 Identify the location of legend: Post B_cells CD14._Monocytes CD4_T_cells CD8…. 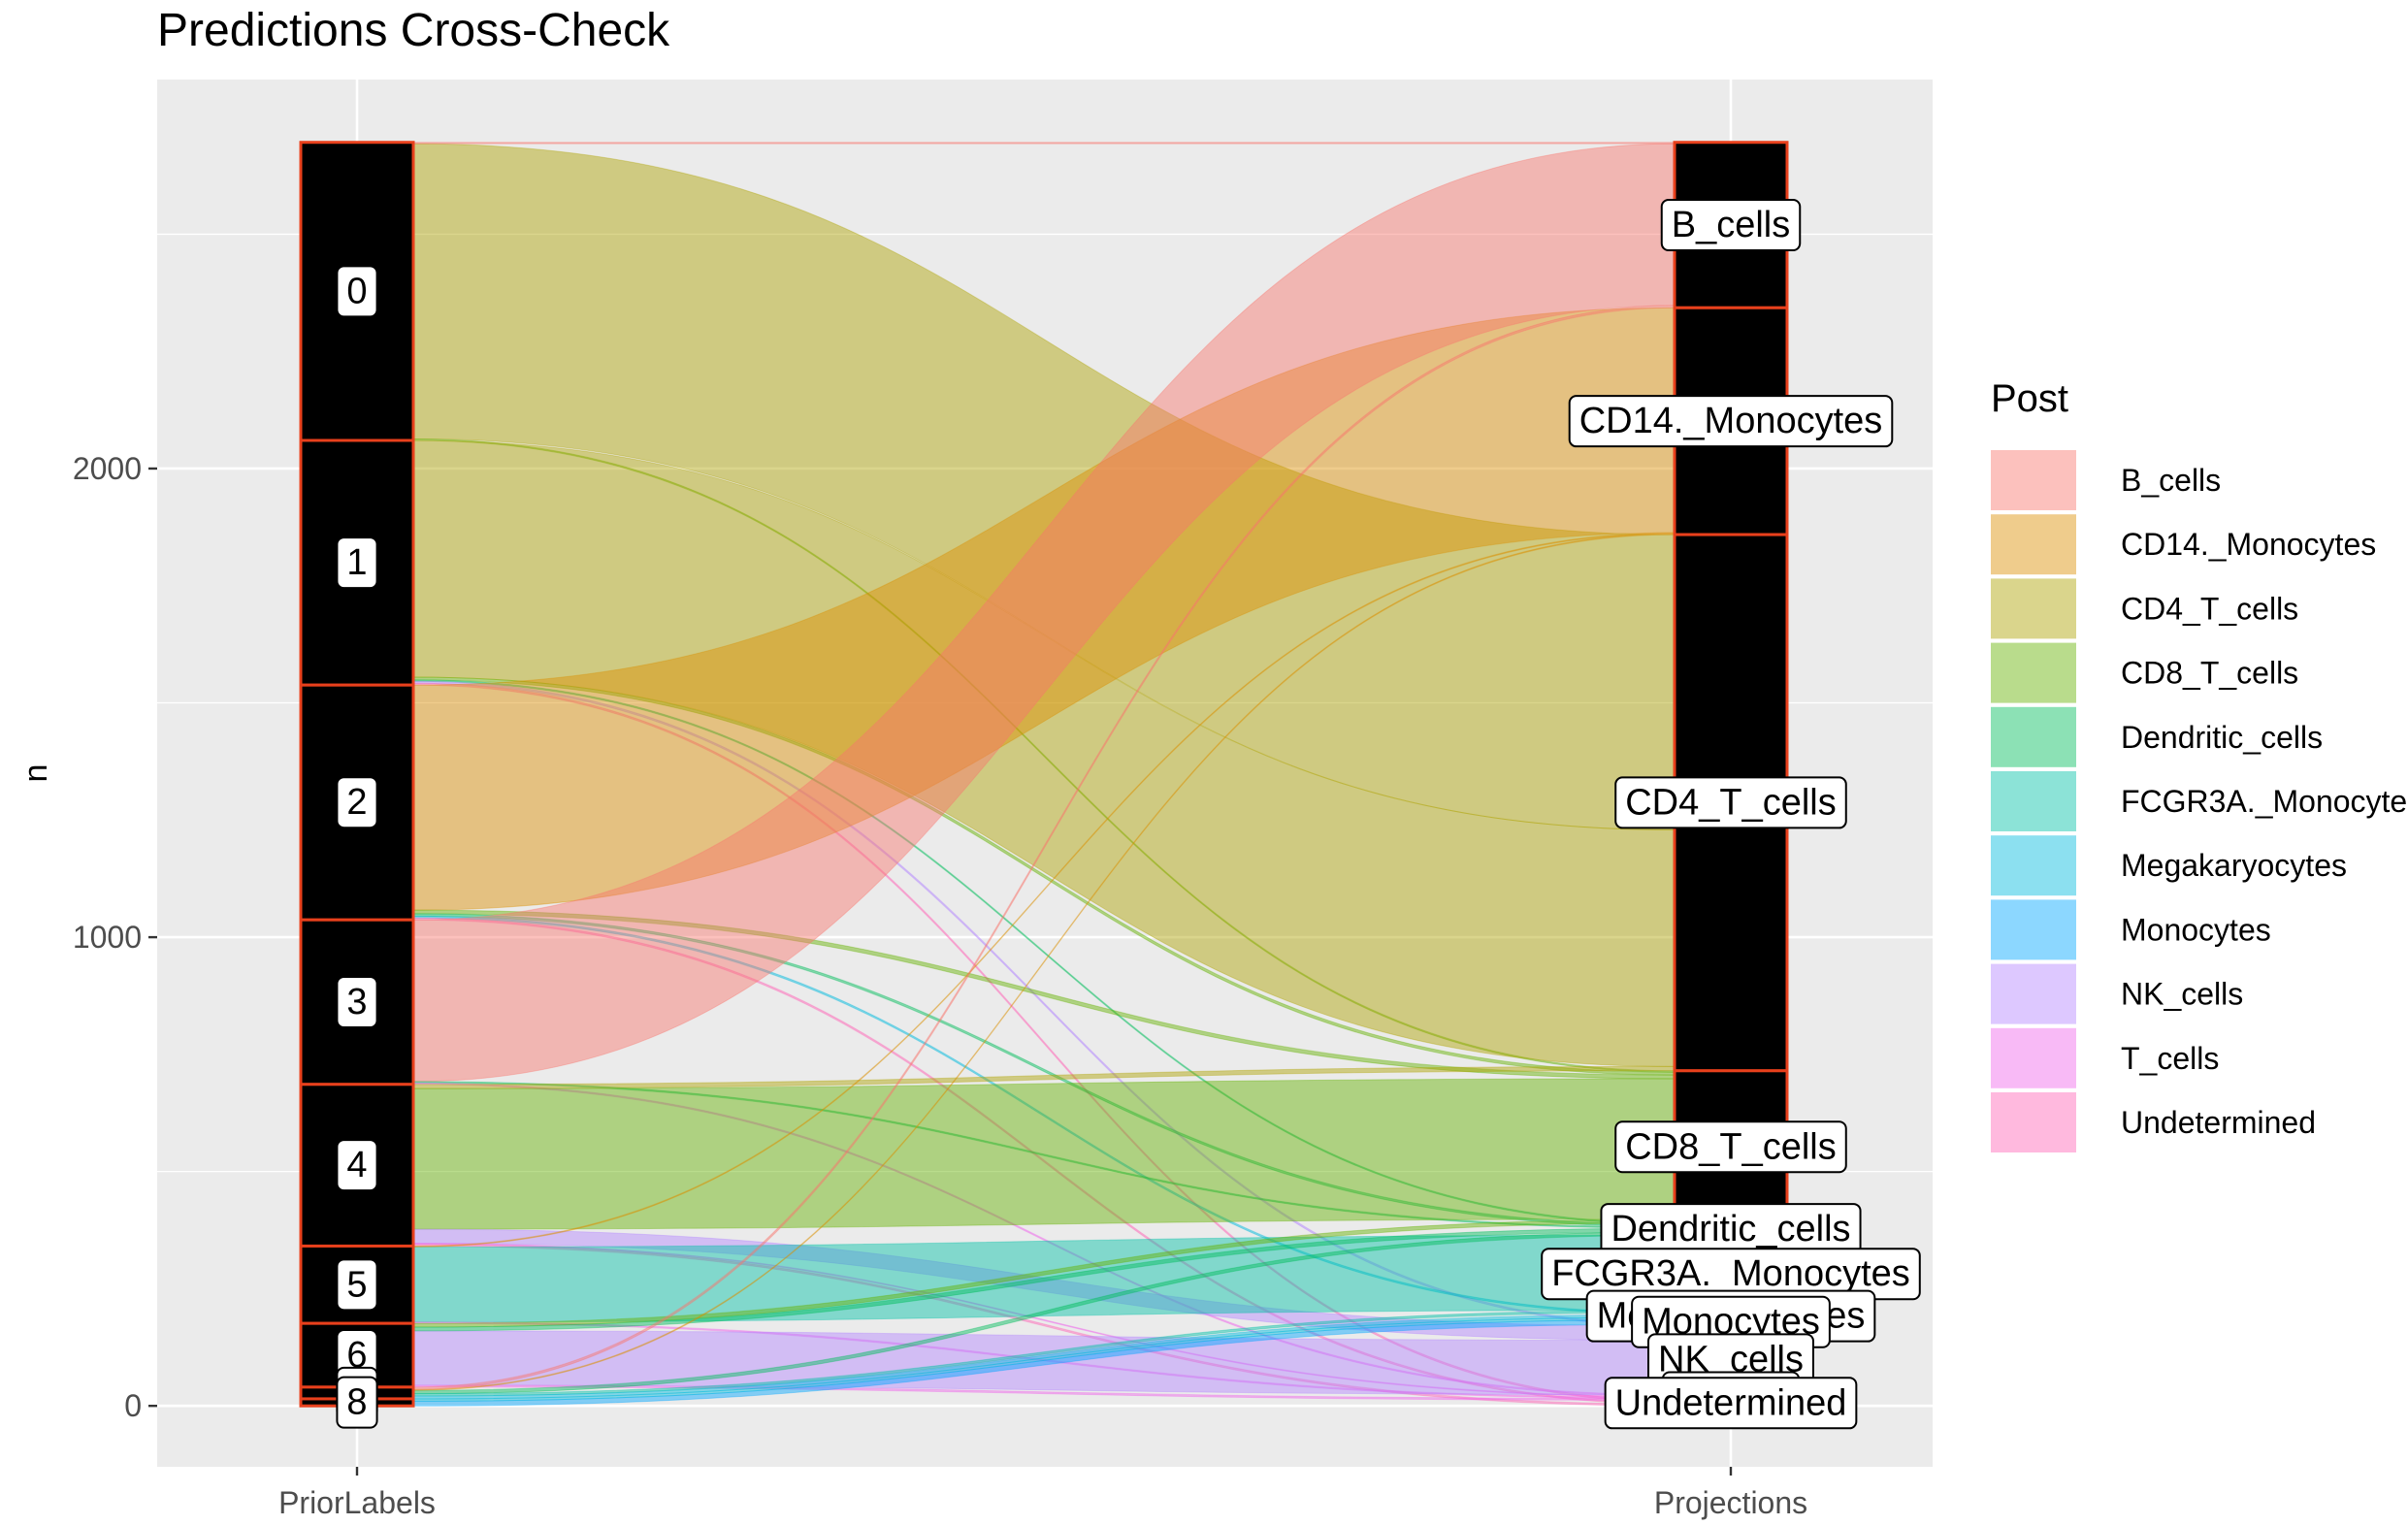
(2199, 764).